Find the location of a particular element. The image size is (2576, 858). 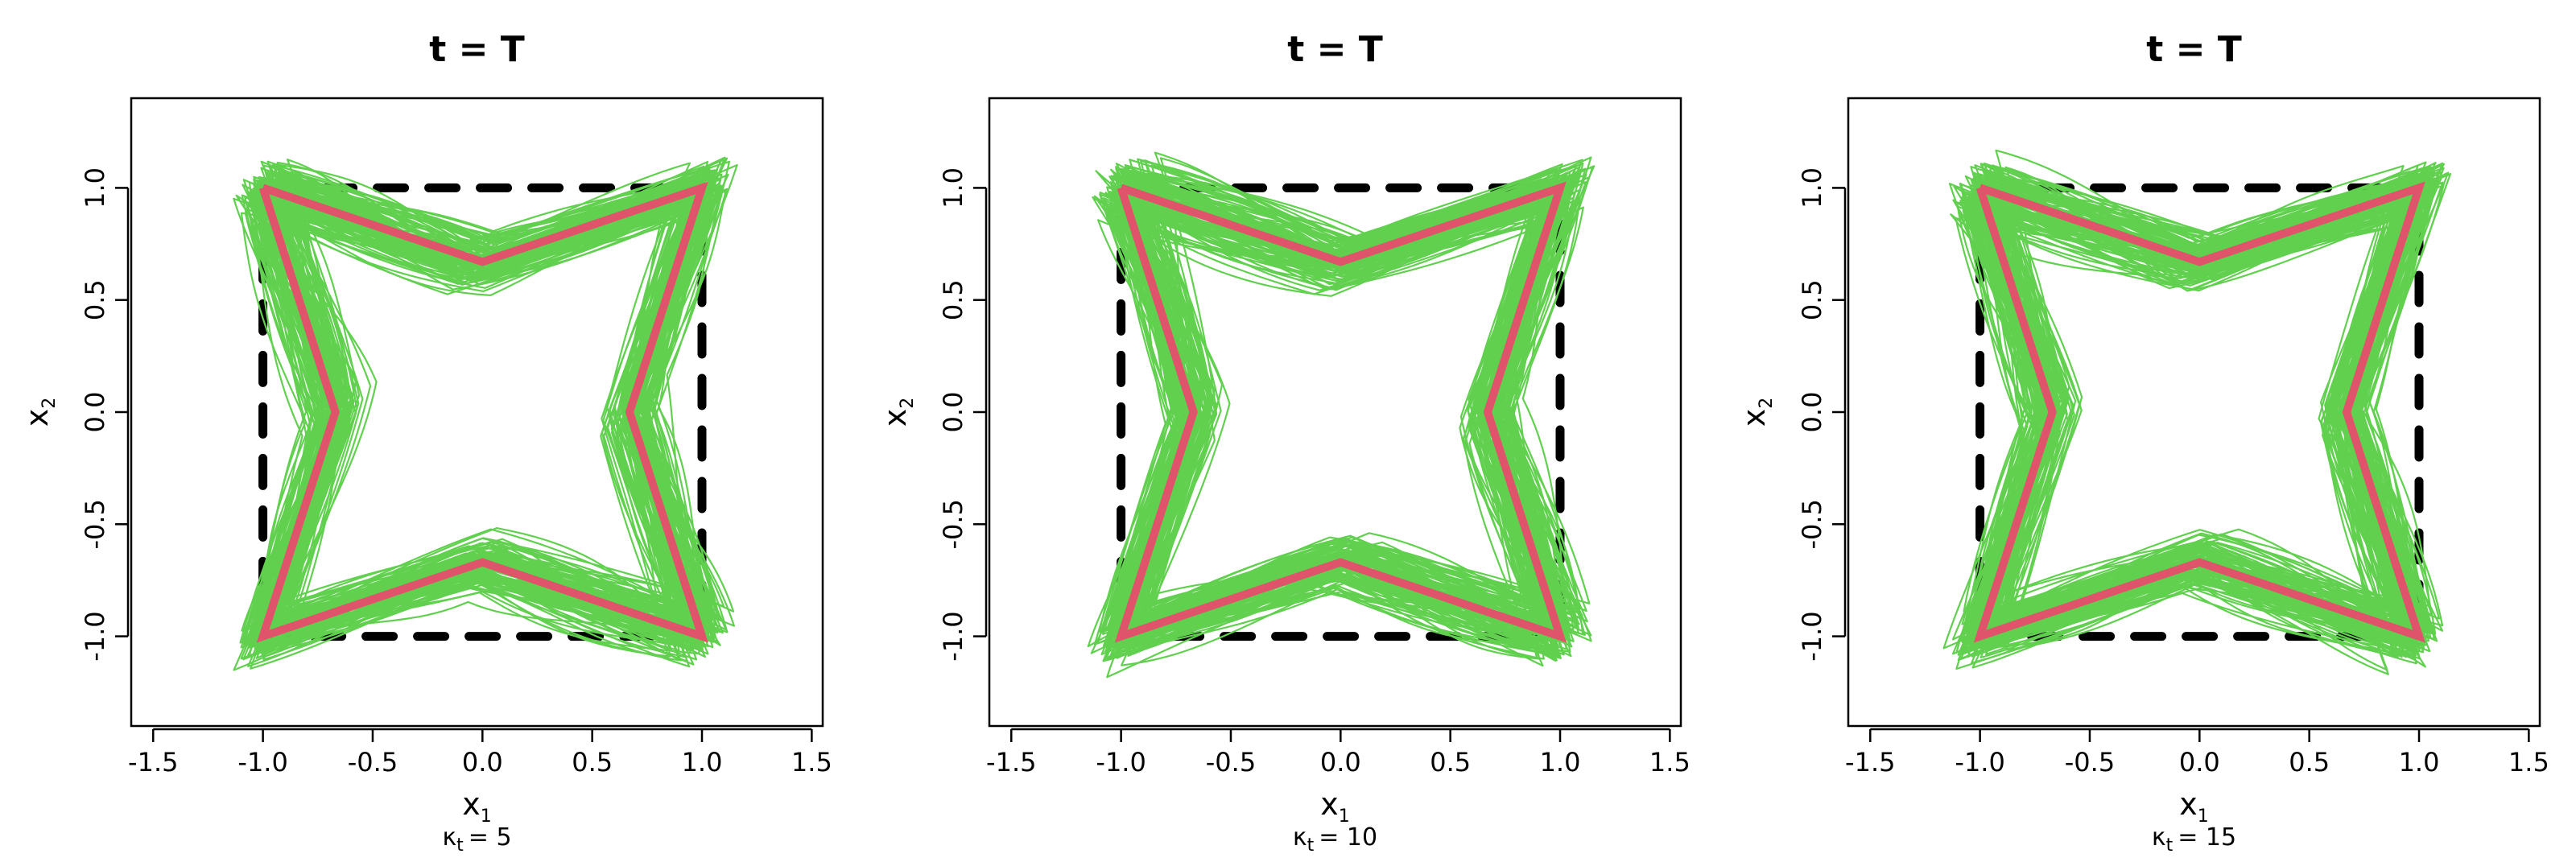

kappa-label: κt = 10 is located at coordinates (1335, 839).